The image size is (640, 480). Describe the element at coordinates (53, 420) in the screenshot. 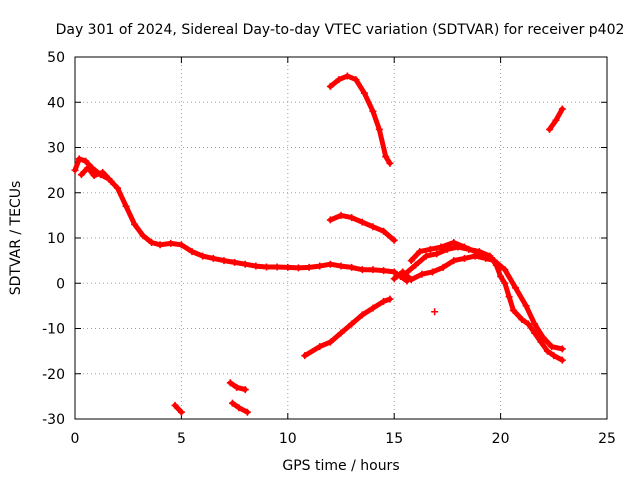

I see `y-tick-label: -30` at that location.